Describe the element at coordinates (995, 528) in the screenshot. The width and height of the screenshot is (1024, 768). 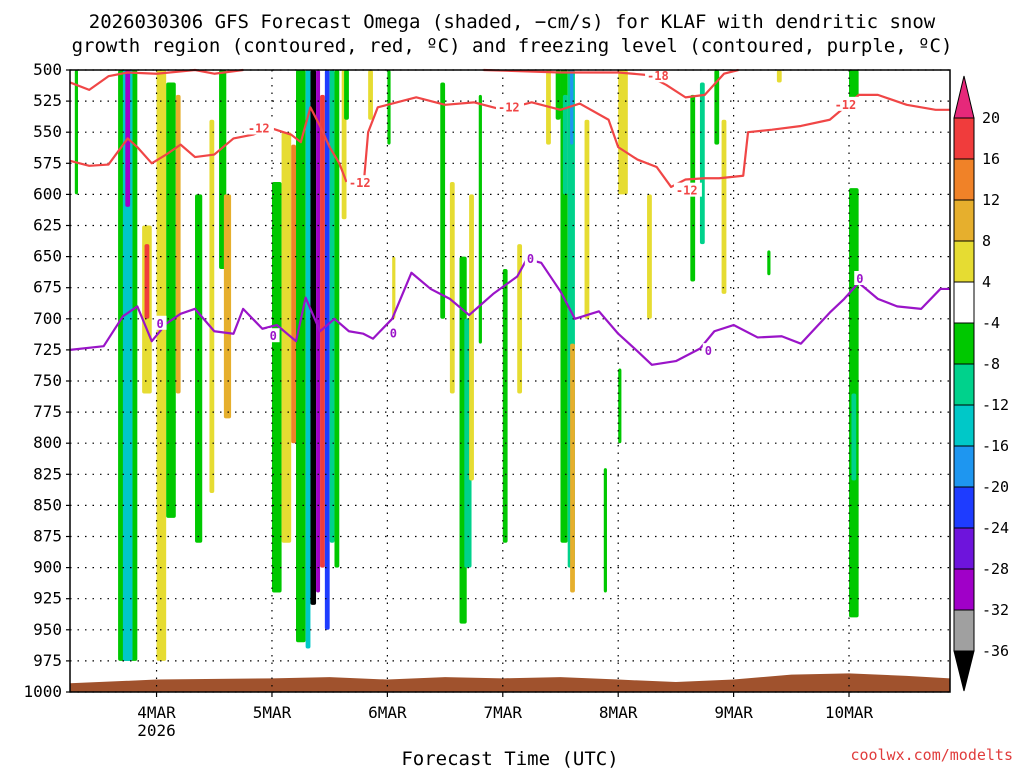
I see `colorbar-label: -24` at that location.